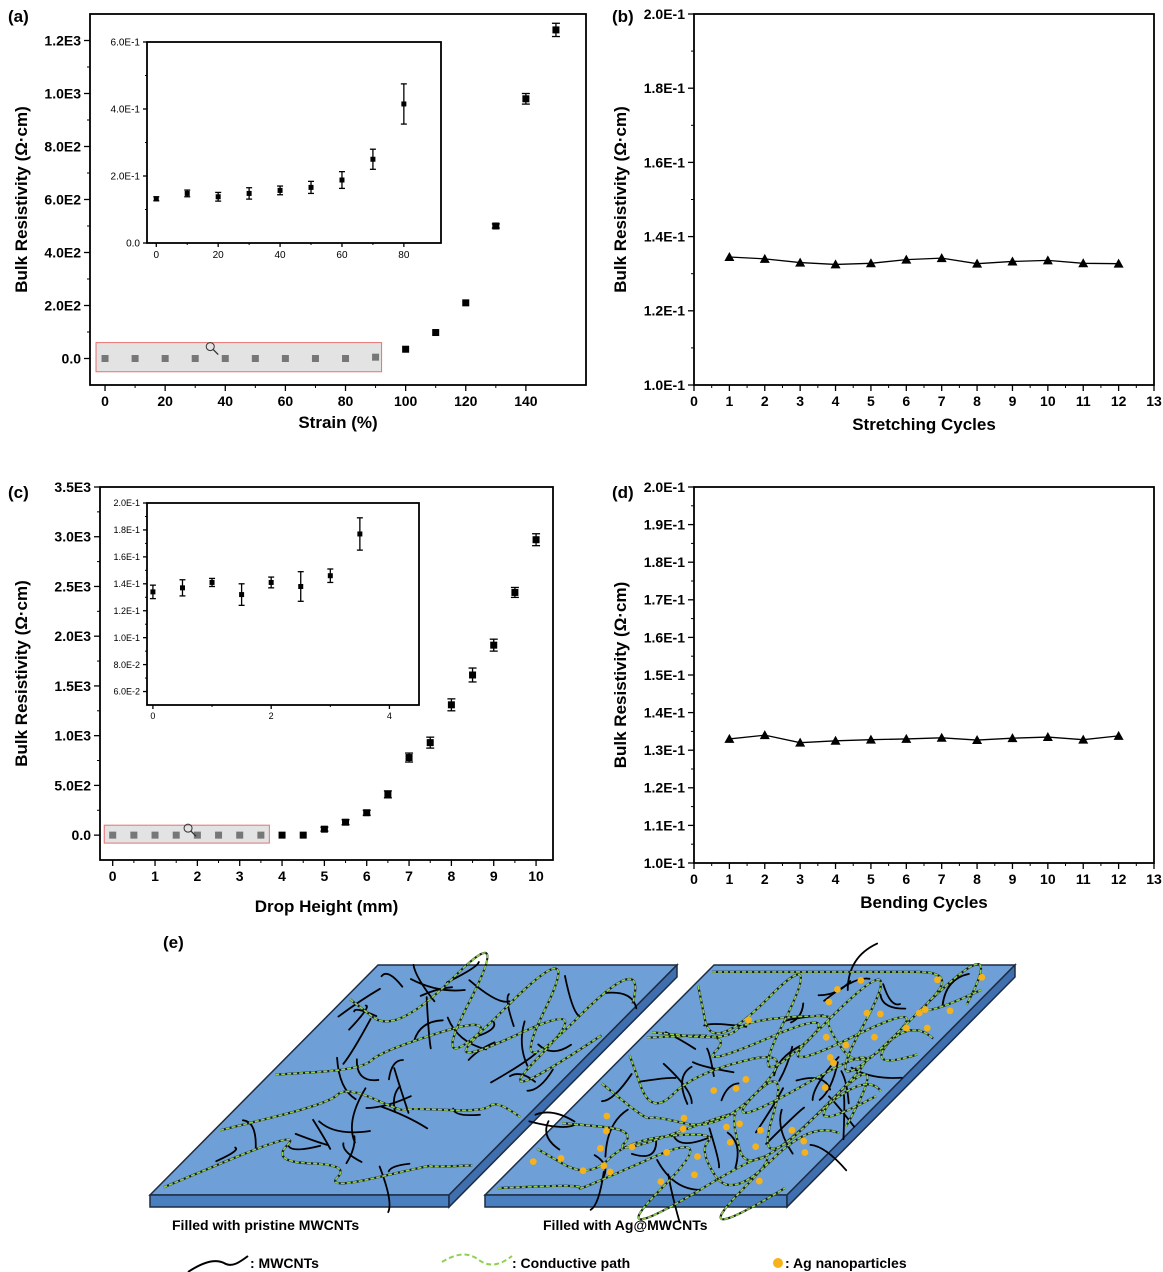  Describe the element at coordinates (126, 110) in the screenshot. I see `panel-a-inset-y-tick-label: 4.0E-1` at that location.